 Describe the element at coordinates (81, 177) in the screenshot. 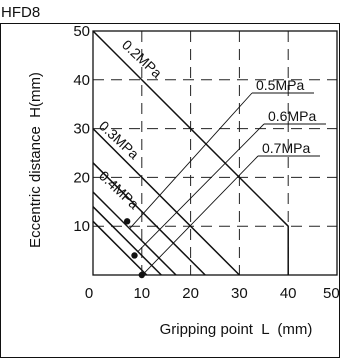

I see `y-tick-20: 20` at that location.